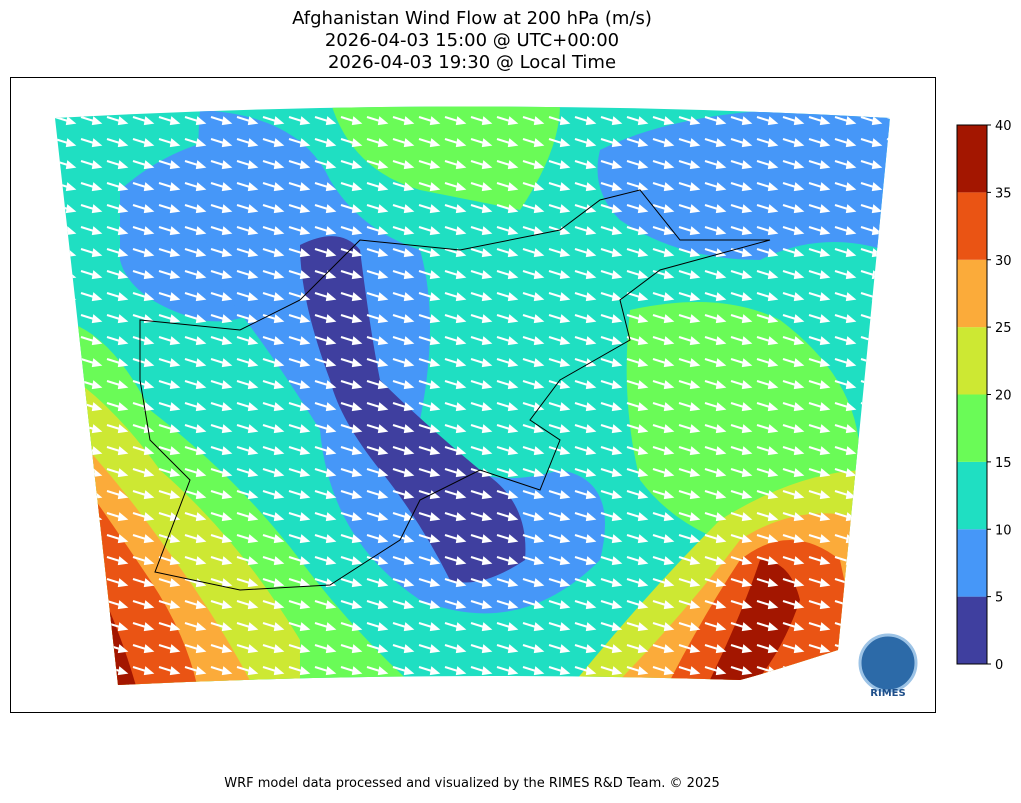  I want to click on colorbar-tick-label: 5, so click(999, 598).